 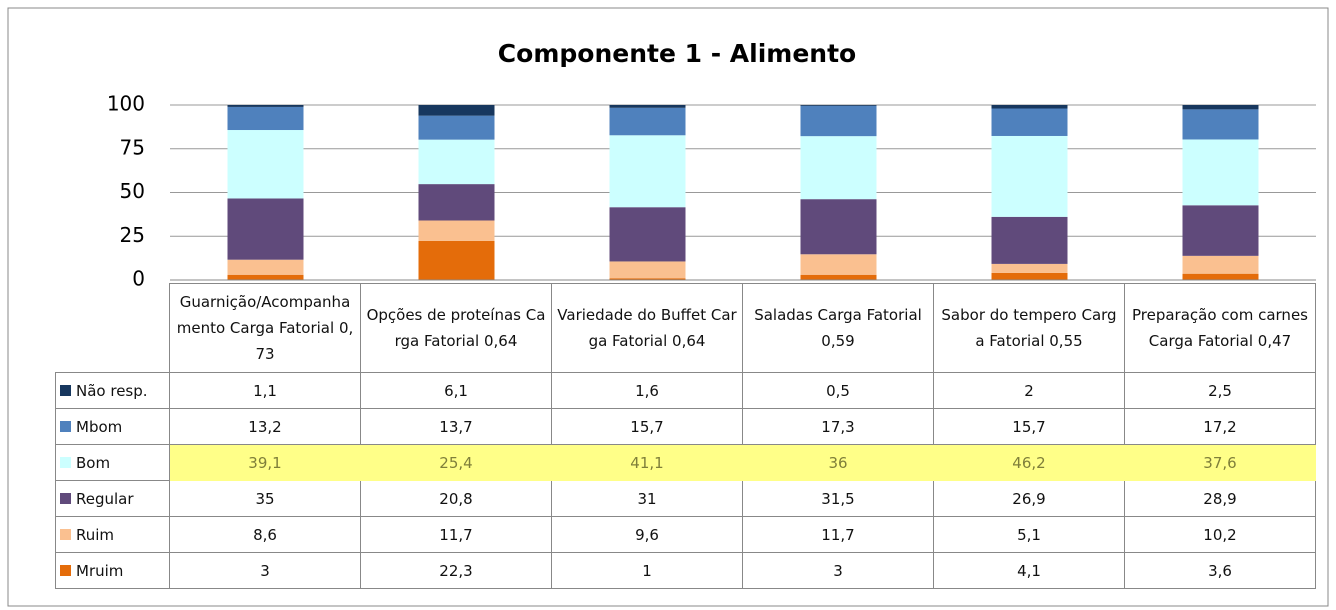 What do you see at coordinates (93, 462) in the screenshot?
I see `legend-label: Bom` at bounding box center [93, 462].